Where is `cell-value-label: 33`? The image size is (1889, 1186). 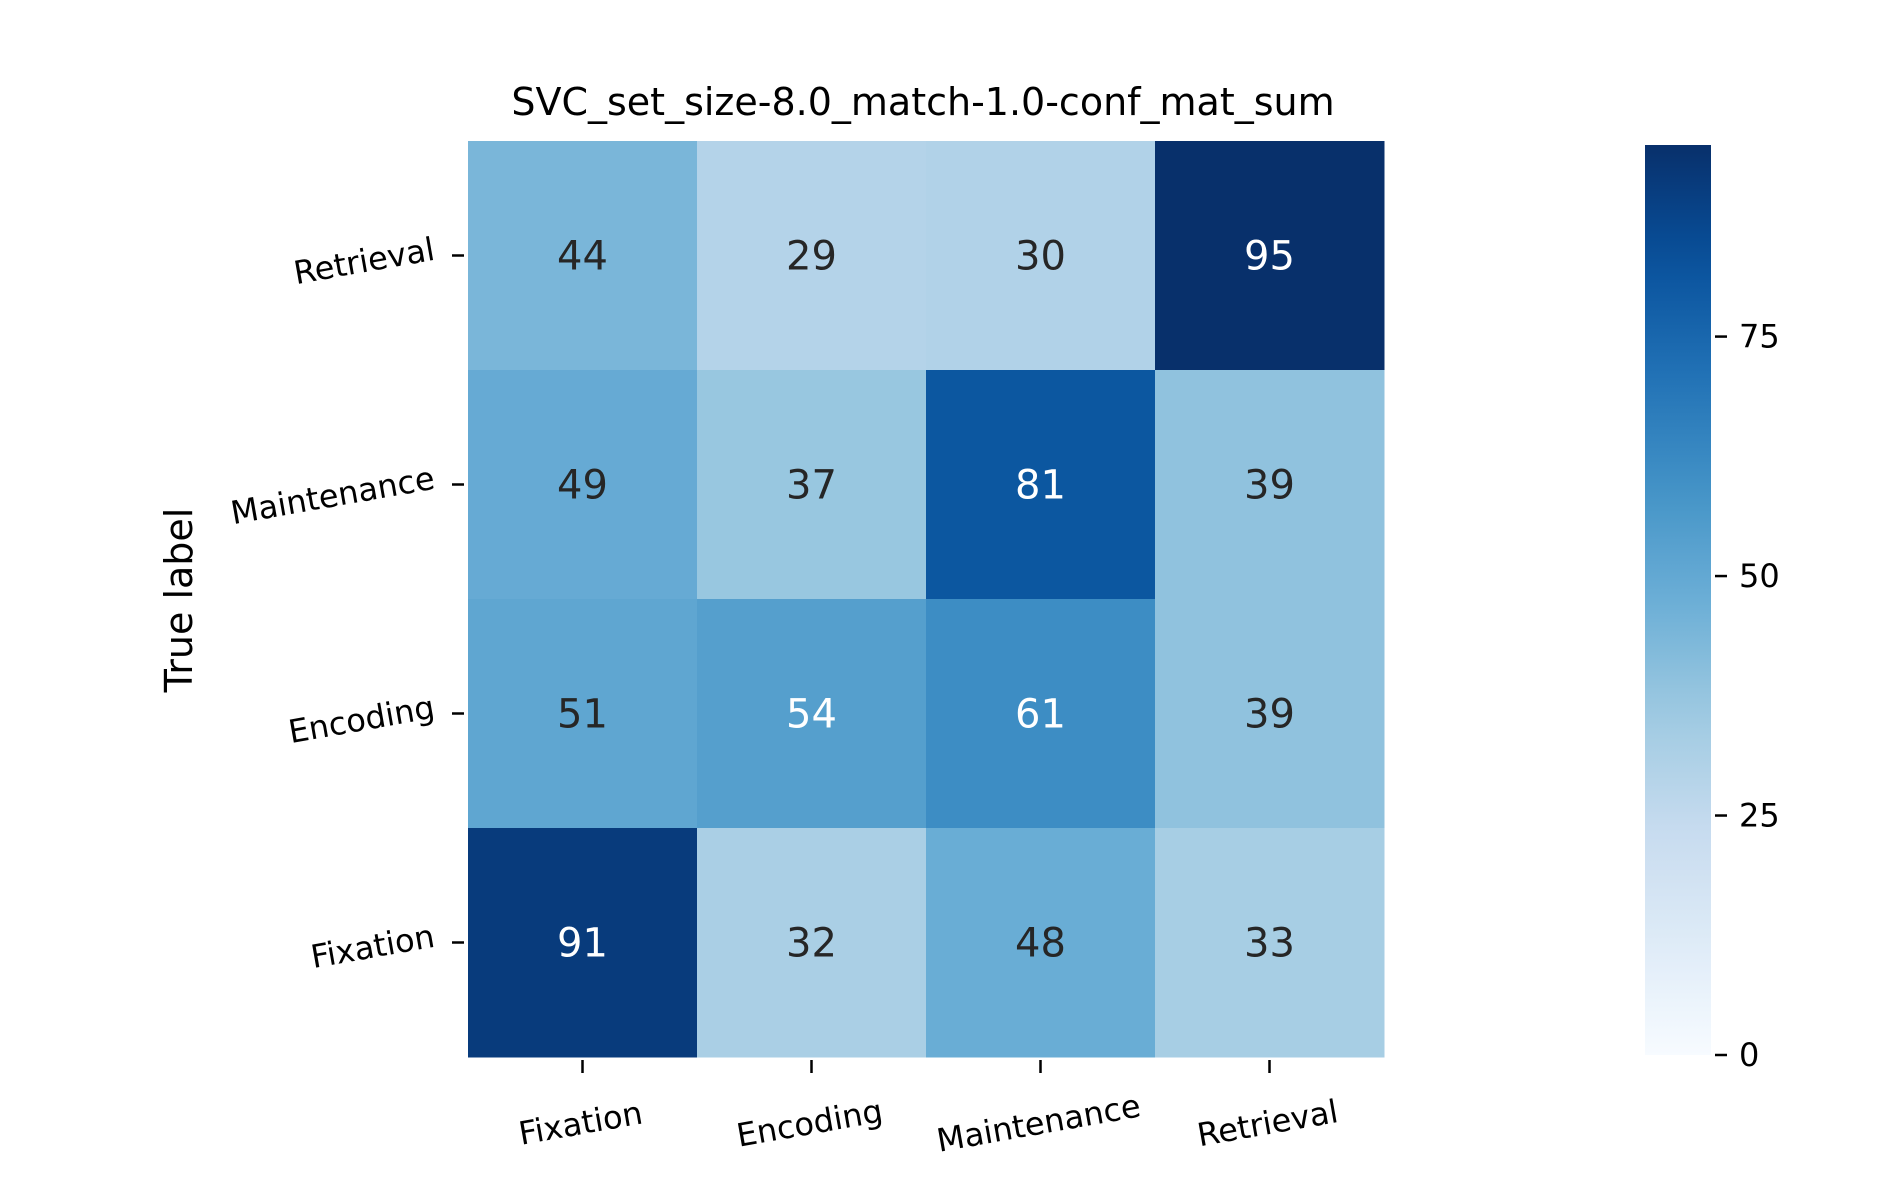
cell-value-label: 33 is located at coordinates (1269, 944).